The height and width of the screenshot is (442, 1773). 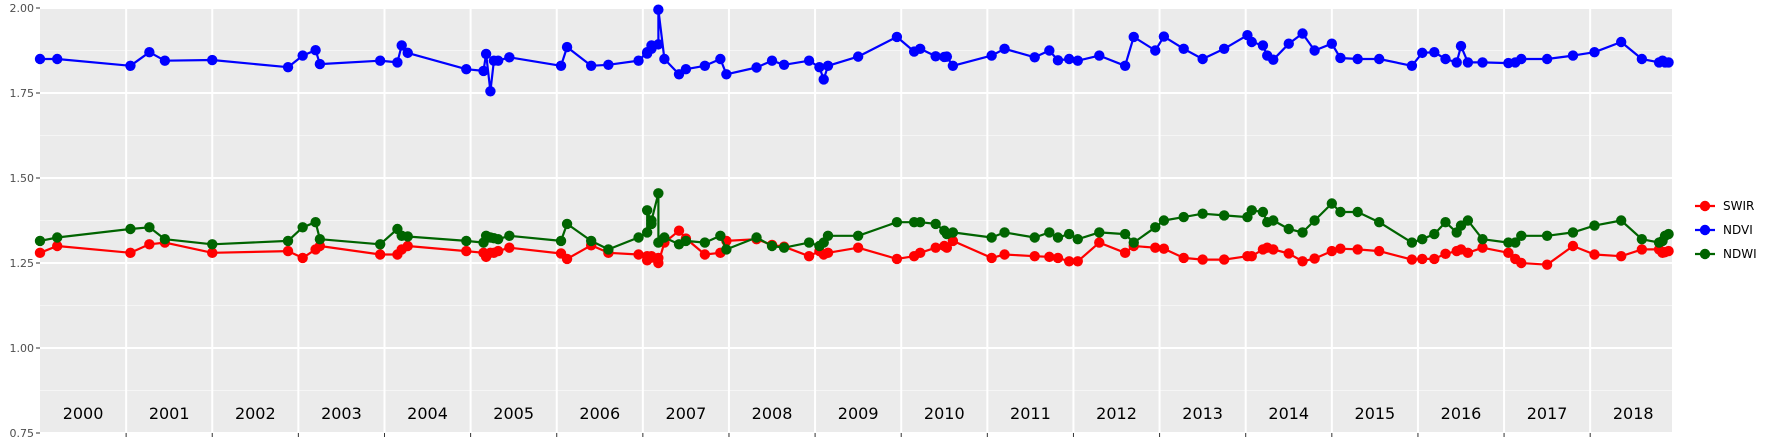 I want to click on year-label: 2009, so click(x=858, y=413).